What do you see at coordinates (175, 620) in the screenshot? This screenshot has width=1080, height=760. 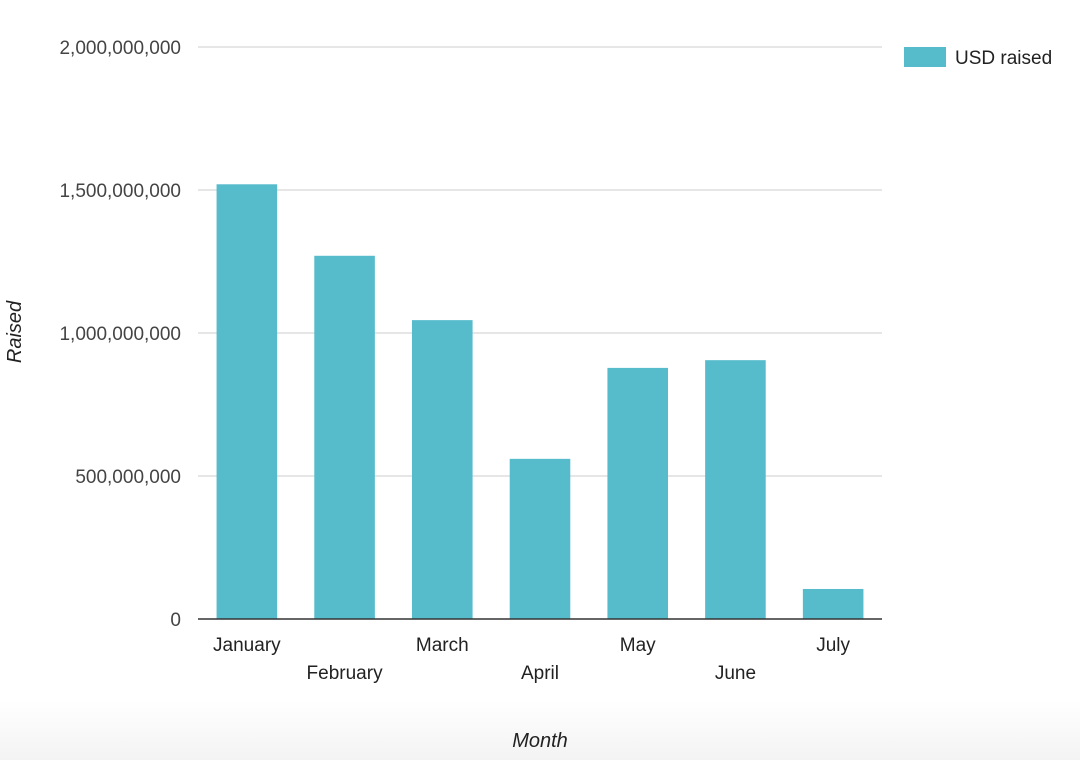 I see `y-tick-label: 0` at bounding box center [175, 620].